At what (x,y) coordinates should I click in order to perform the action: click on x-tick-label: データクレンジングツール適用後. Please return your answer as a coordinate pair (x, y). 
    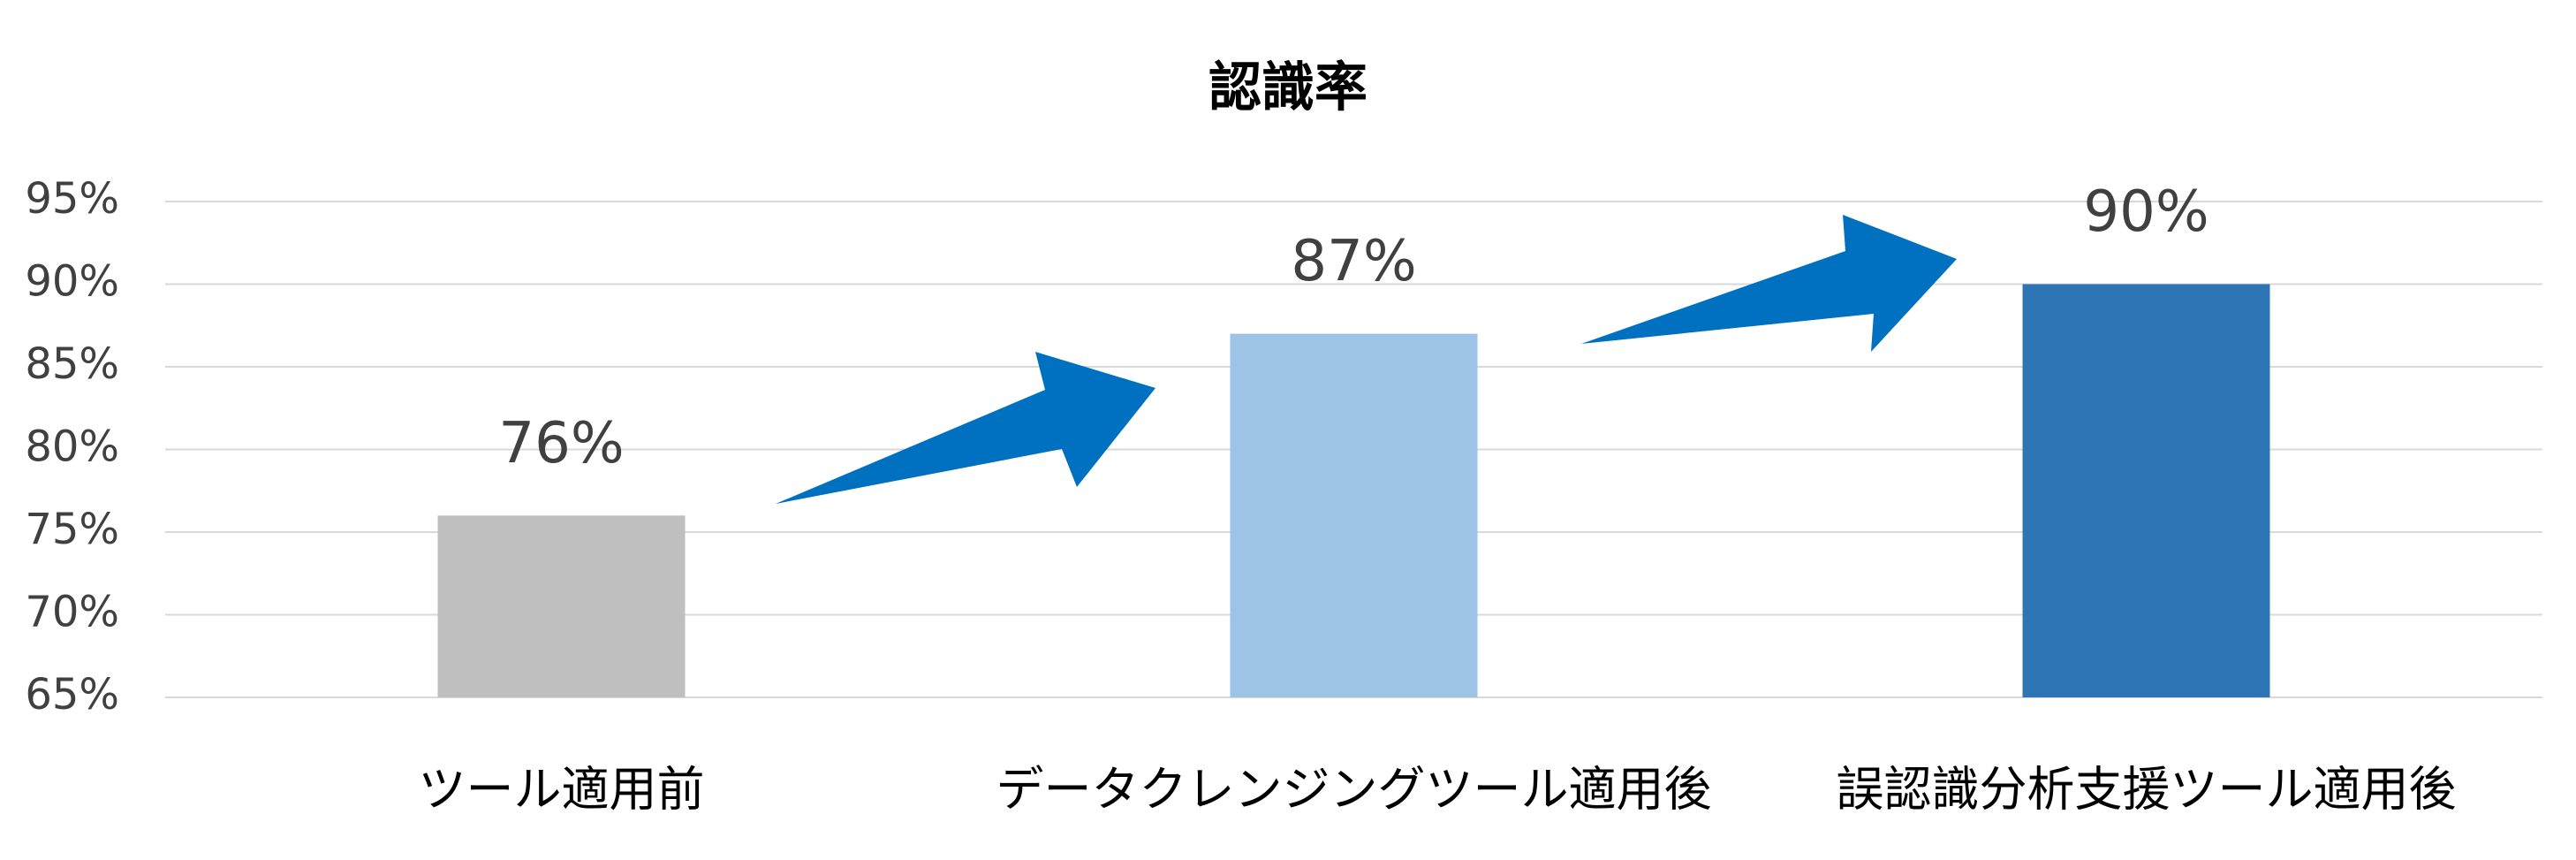
    Looking at the image, I should click on (1354, 790).